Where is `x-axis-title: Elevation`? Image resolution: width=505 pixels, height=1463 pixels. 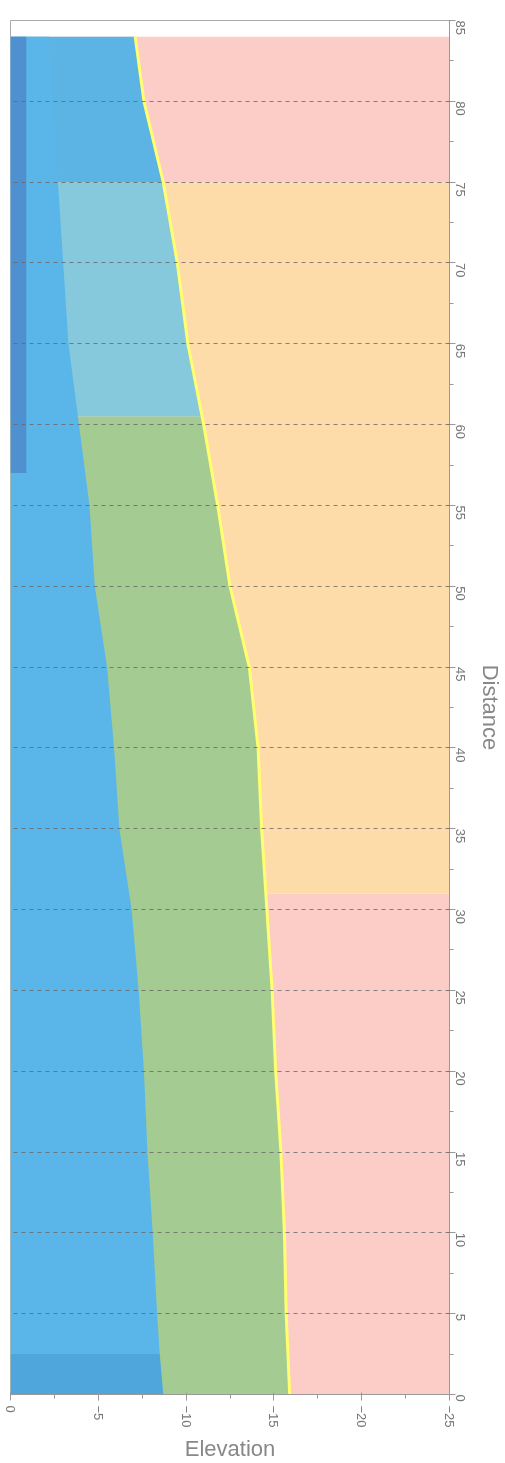
x-axis-title: Elevation is located at coordinates (230, 1448).